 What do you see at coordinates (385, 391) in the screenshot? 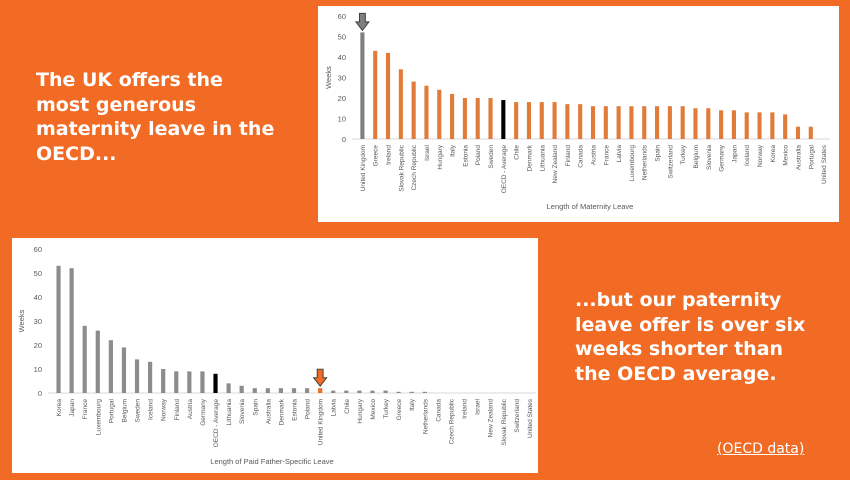
I see `paternity-bar-turkey` at bounding box center [385, 391].